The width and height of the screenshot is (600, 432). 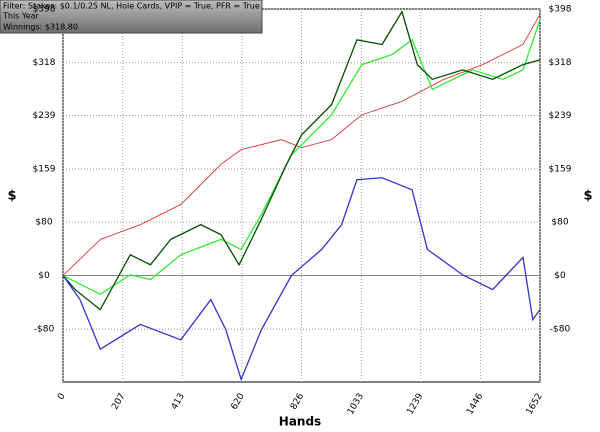 I want to click on info-box, so click(x=131, y=17).